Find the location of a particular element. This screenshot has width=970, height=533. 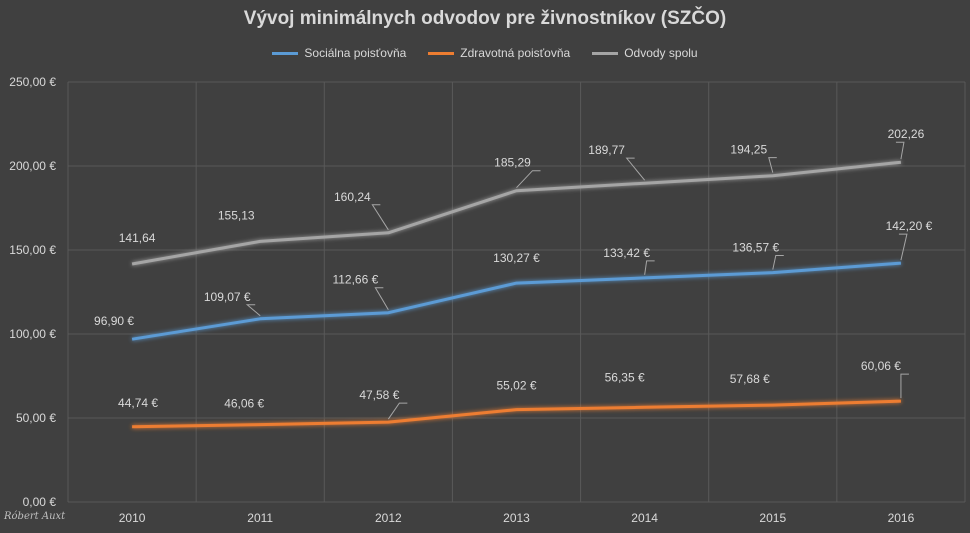

data-label: 136,57 € is located at coordinates (755, 248).